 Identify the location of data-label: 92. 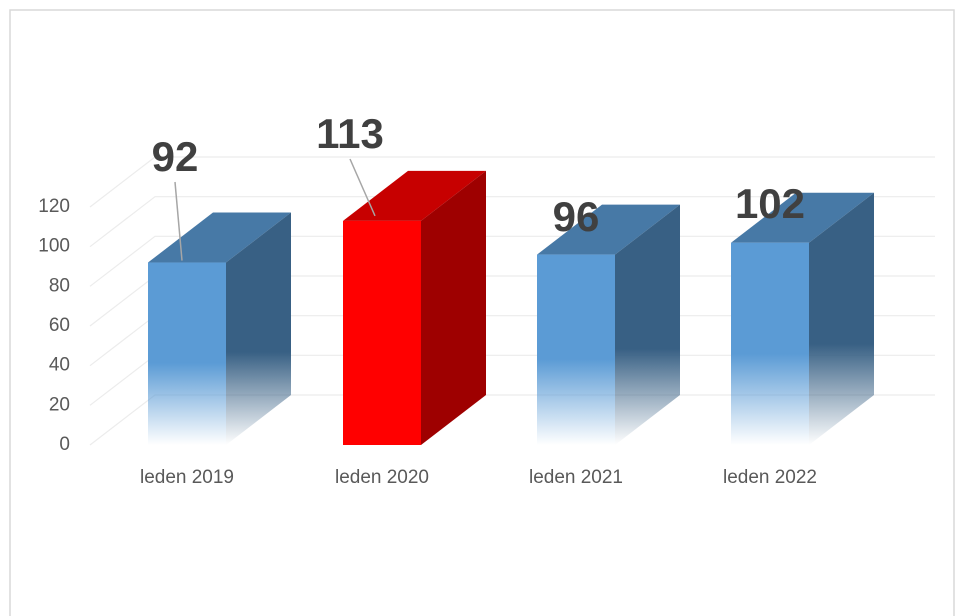
(175, 156).